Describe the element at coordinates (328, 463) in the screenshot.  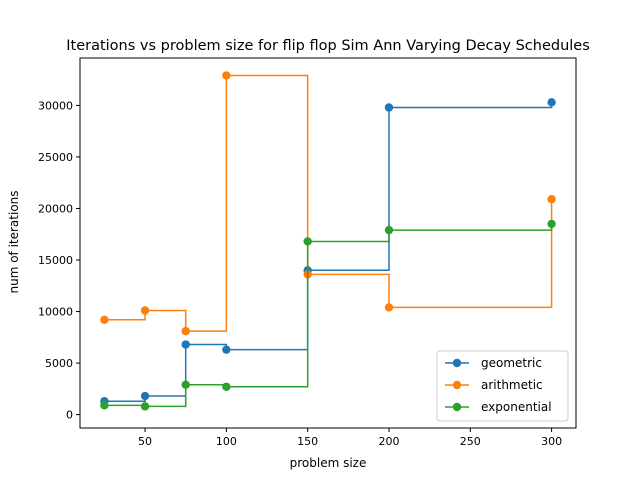
I see `x-axis-label: problem size` at that location.